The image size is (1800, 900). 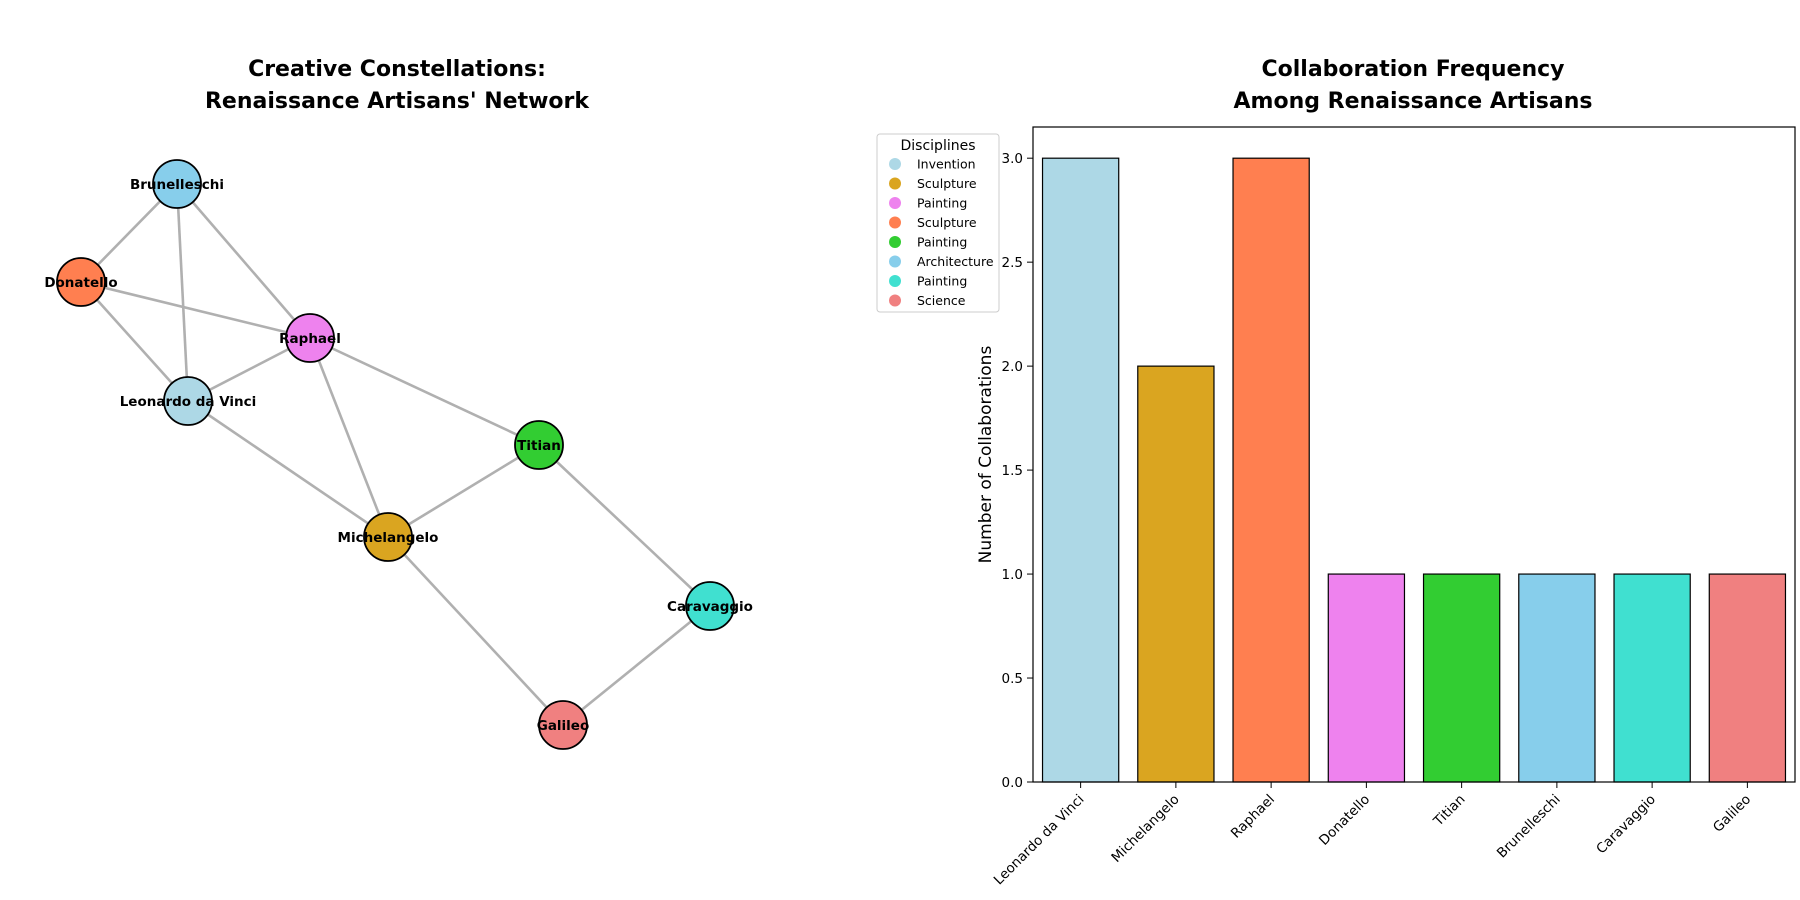 What do you see at coordinates (1176, 574) in the screenshot?
I see `bar-michelangelo` at bounding box center [1176, 574].